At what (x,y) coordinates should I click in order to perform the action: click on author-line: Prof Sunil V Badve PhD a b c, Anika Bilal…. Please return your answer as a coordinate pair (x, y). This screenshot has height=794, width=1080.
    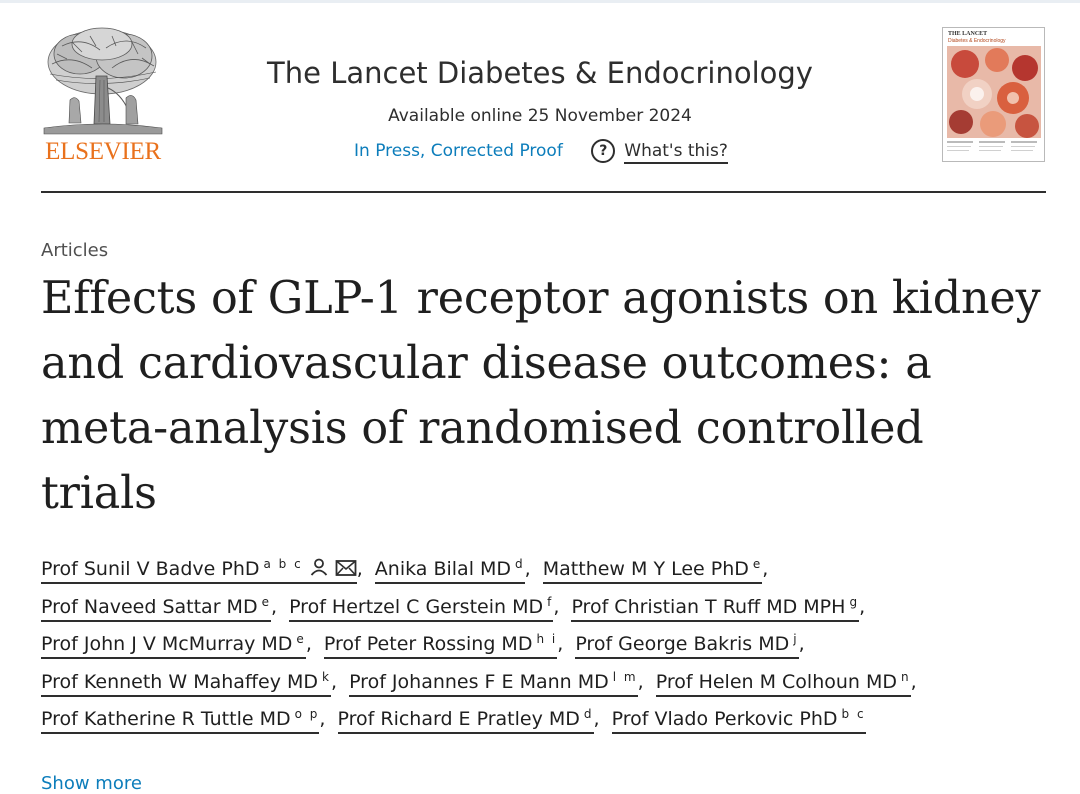
    Looking at the image, I should click on (546, 576).